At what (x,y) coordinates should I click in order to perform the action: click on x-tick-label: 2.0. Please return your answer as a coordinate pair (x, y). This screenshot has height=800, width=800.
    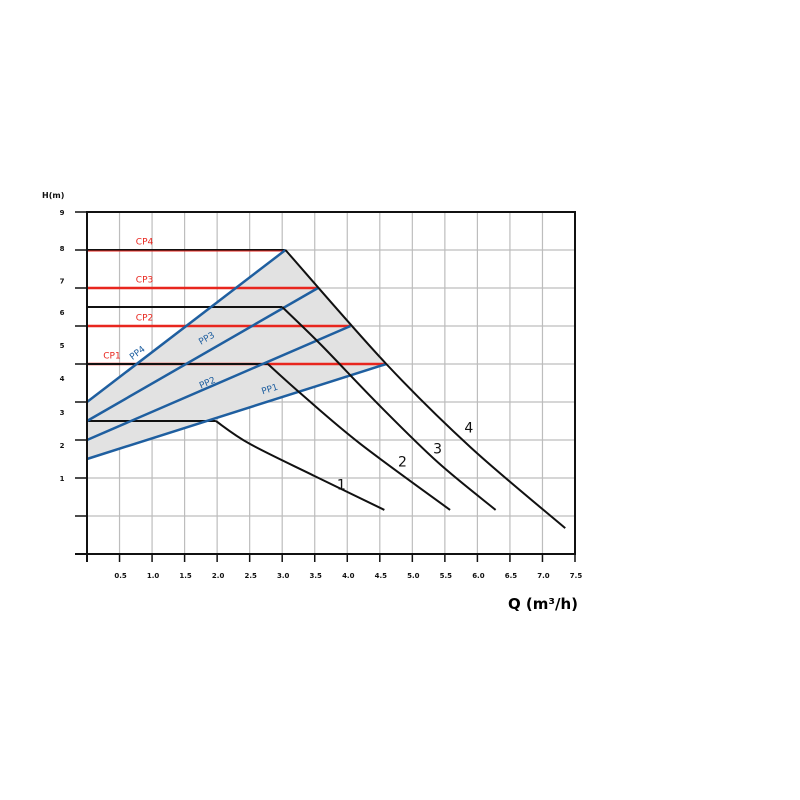
    Looking at the image, I should click on (218, 576).